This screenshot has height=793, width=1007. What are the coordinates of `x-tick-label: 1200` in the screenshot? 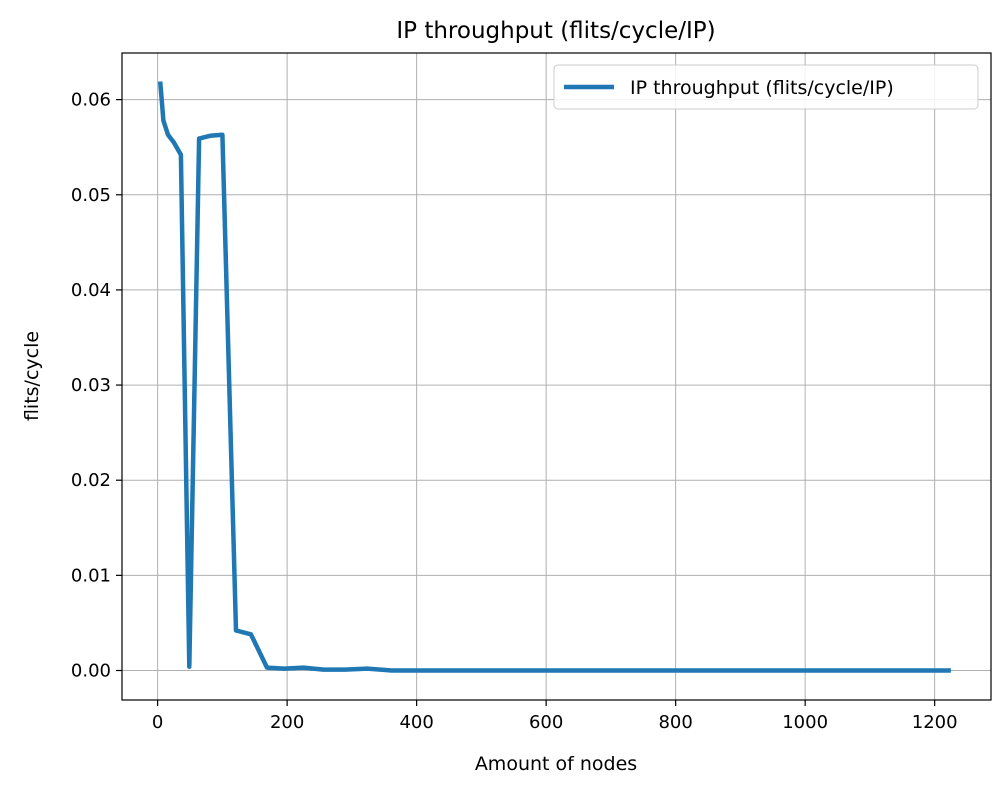 It's located at (935, 722).